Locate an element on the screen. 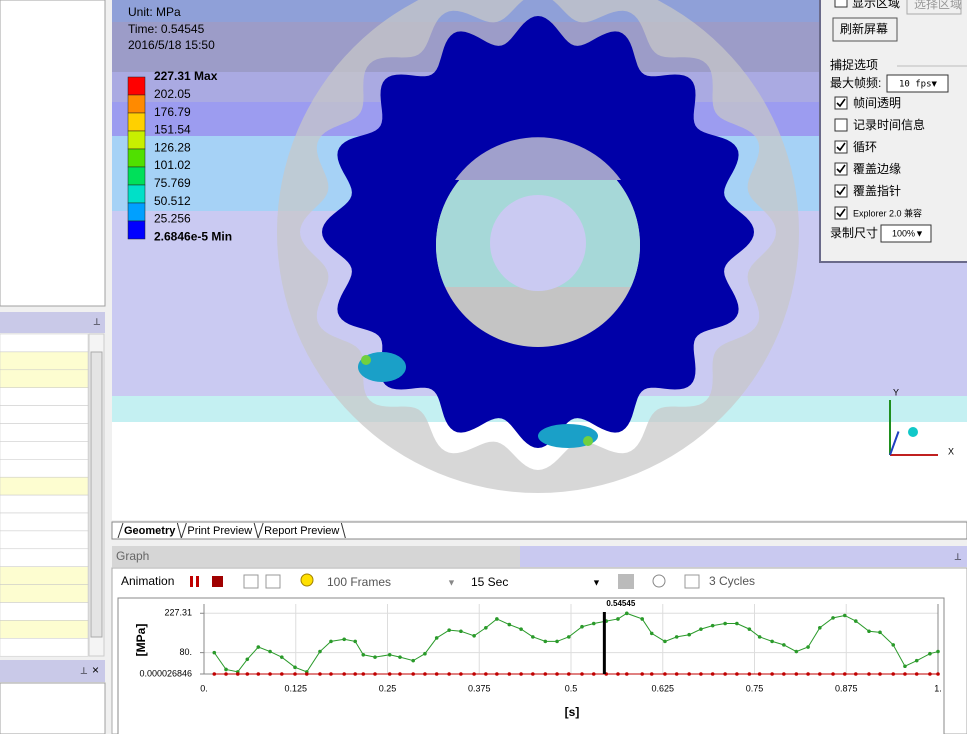  option-label: Explorer 2.0 兼容 is located at coordinates (887, 212).